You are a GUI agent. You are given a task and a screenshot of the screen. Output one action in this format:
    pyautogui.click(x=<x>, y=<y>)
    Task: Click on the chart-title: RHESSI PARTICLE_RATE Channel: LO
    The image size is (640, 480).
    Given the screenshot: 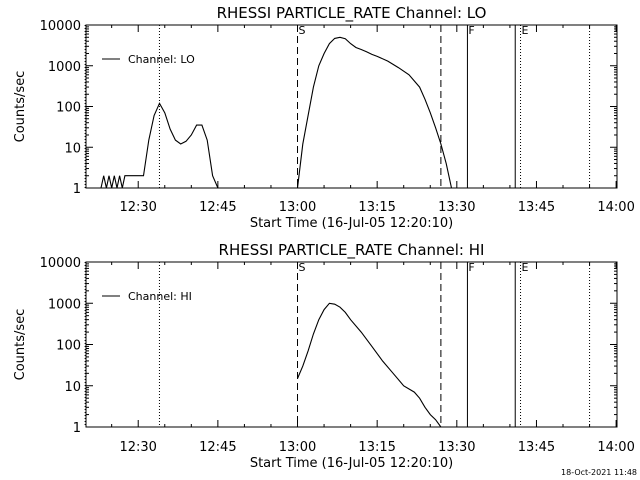 What is the action you would take?
    pyautogui.click(x=352, y=13)
    